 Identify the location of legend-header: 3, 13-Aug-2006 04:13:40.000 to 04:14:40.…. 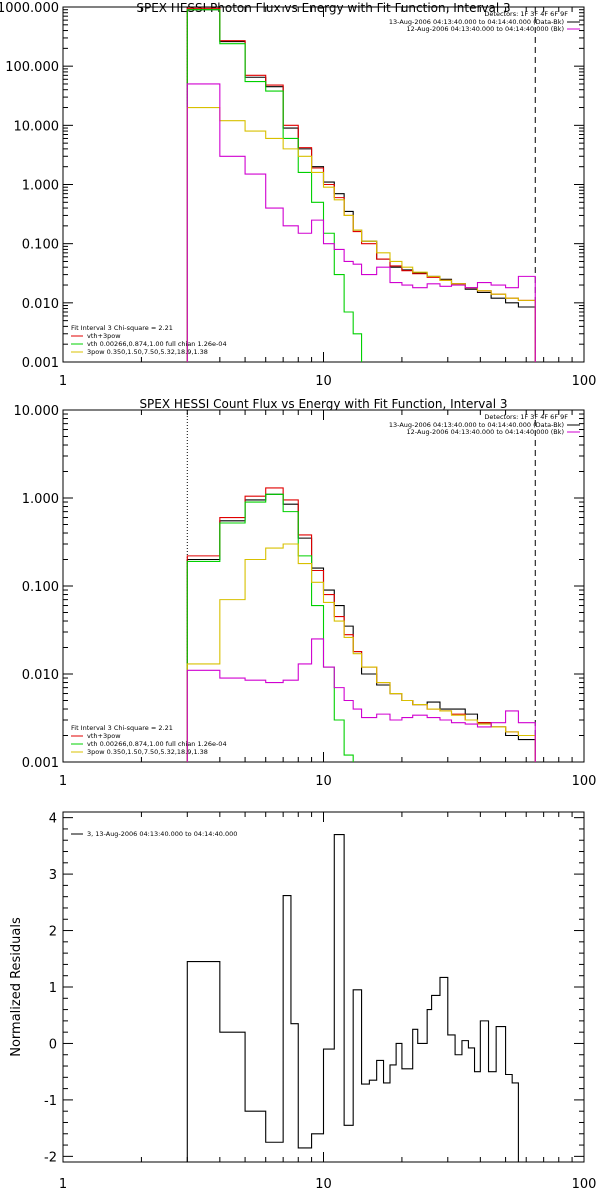
(162, 834).